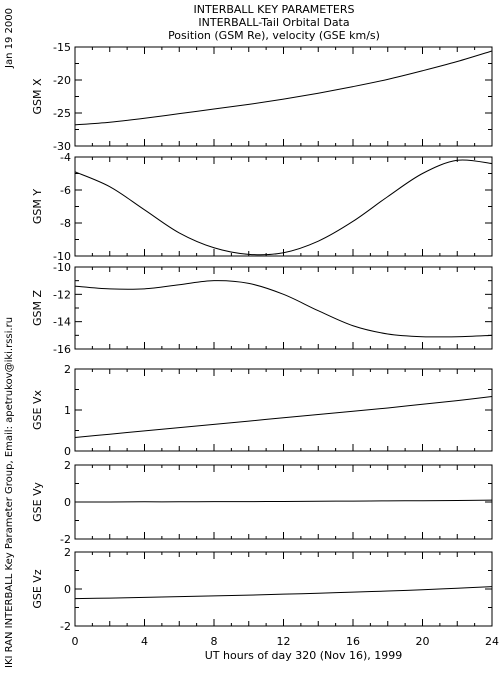  Describe the element at coordinates (37, 206) in the screenshot. I see `y-axis-label: GSM Y` at that location.